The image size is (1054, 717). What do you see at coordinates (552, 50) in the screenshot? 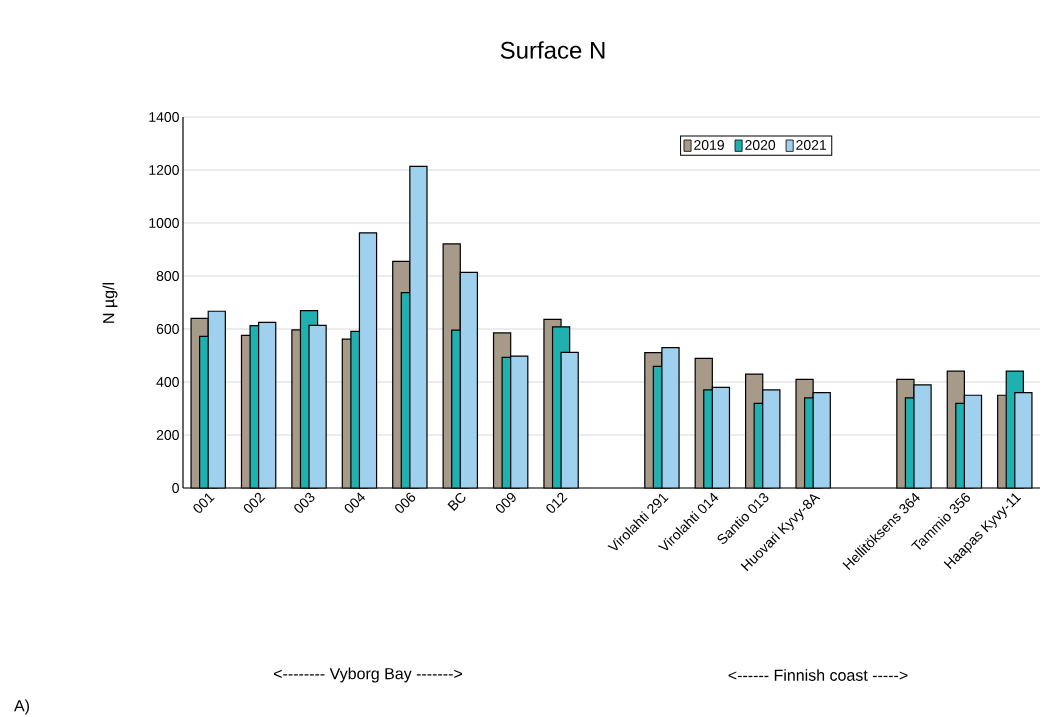
I see `chart-title: Surface N` at bounding box center [552, 50].